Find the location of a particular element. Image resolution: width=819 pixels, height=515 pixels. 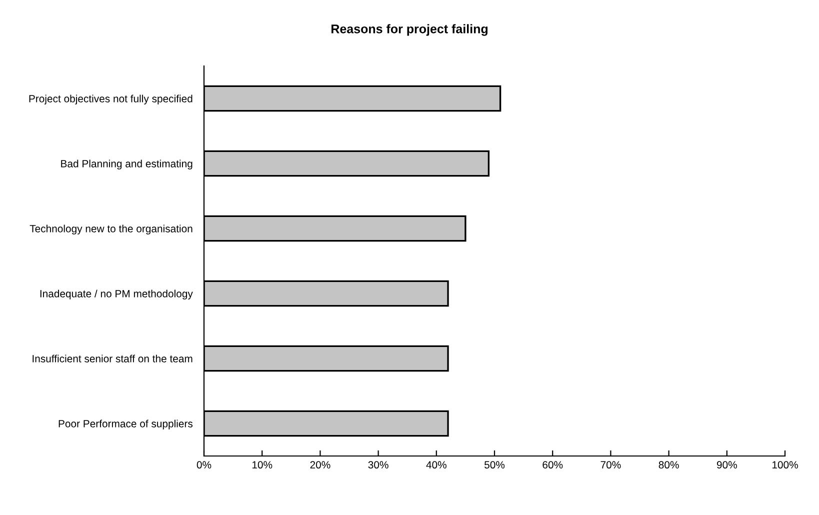

x-tick-label: 100% is located at coordinates (785, 465).